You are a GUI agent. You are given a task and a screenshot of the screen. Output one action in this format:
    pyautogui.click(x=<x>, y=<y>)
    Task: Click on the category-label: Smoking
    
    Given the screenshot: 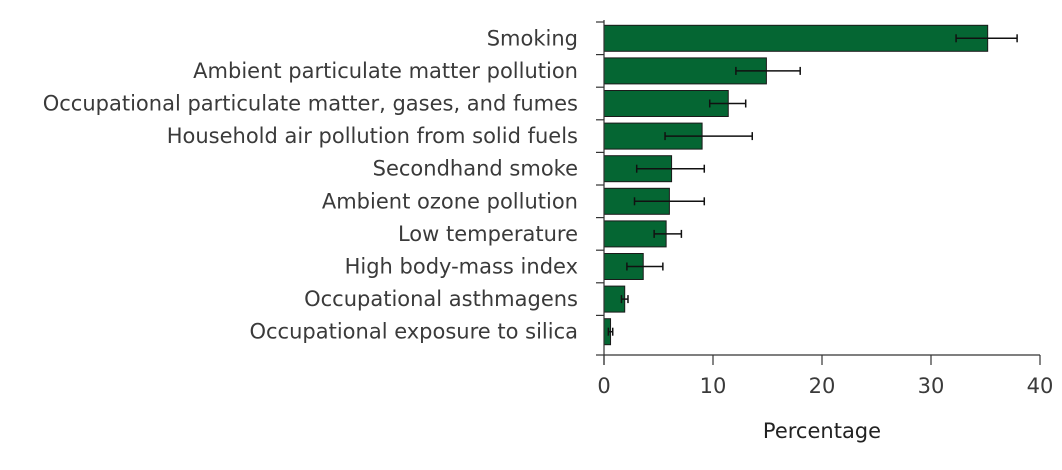 What is the action you would take?
    pyautogui.click(x=532, y=38)
    